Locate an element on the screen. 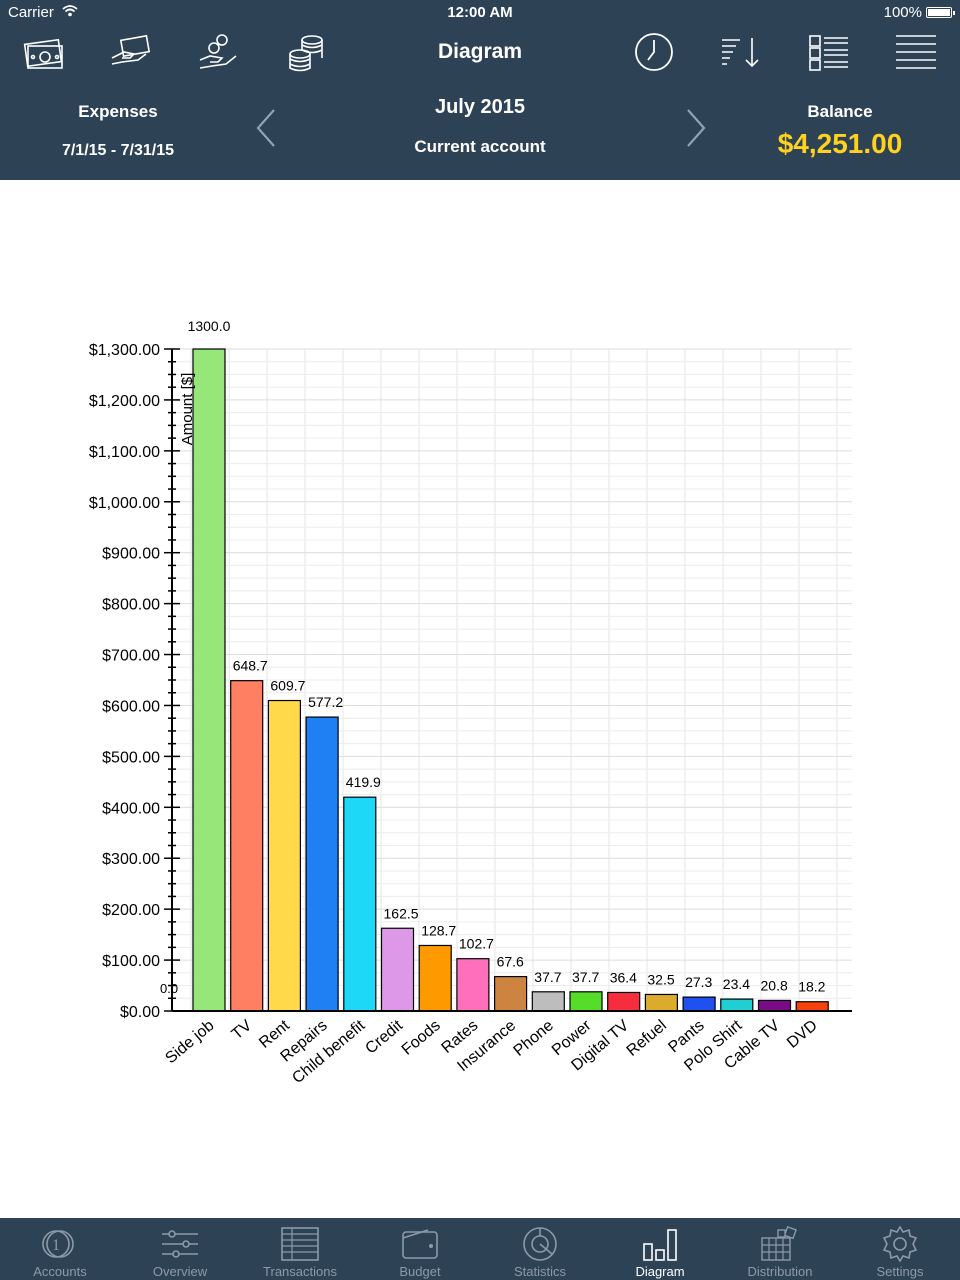 The width and height of the screenshot is (960, 1280). y-tick-label: $700.00 is located at coordinates (131, 656).